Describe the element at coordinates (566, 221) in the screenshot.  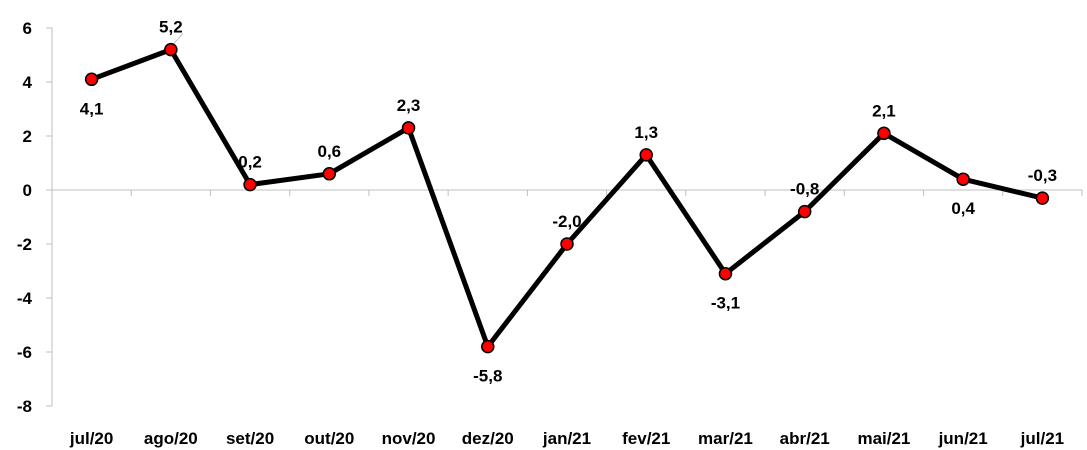
I see `data-label: -2,0` at that location.